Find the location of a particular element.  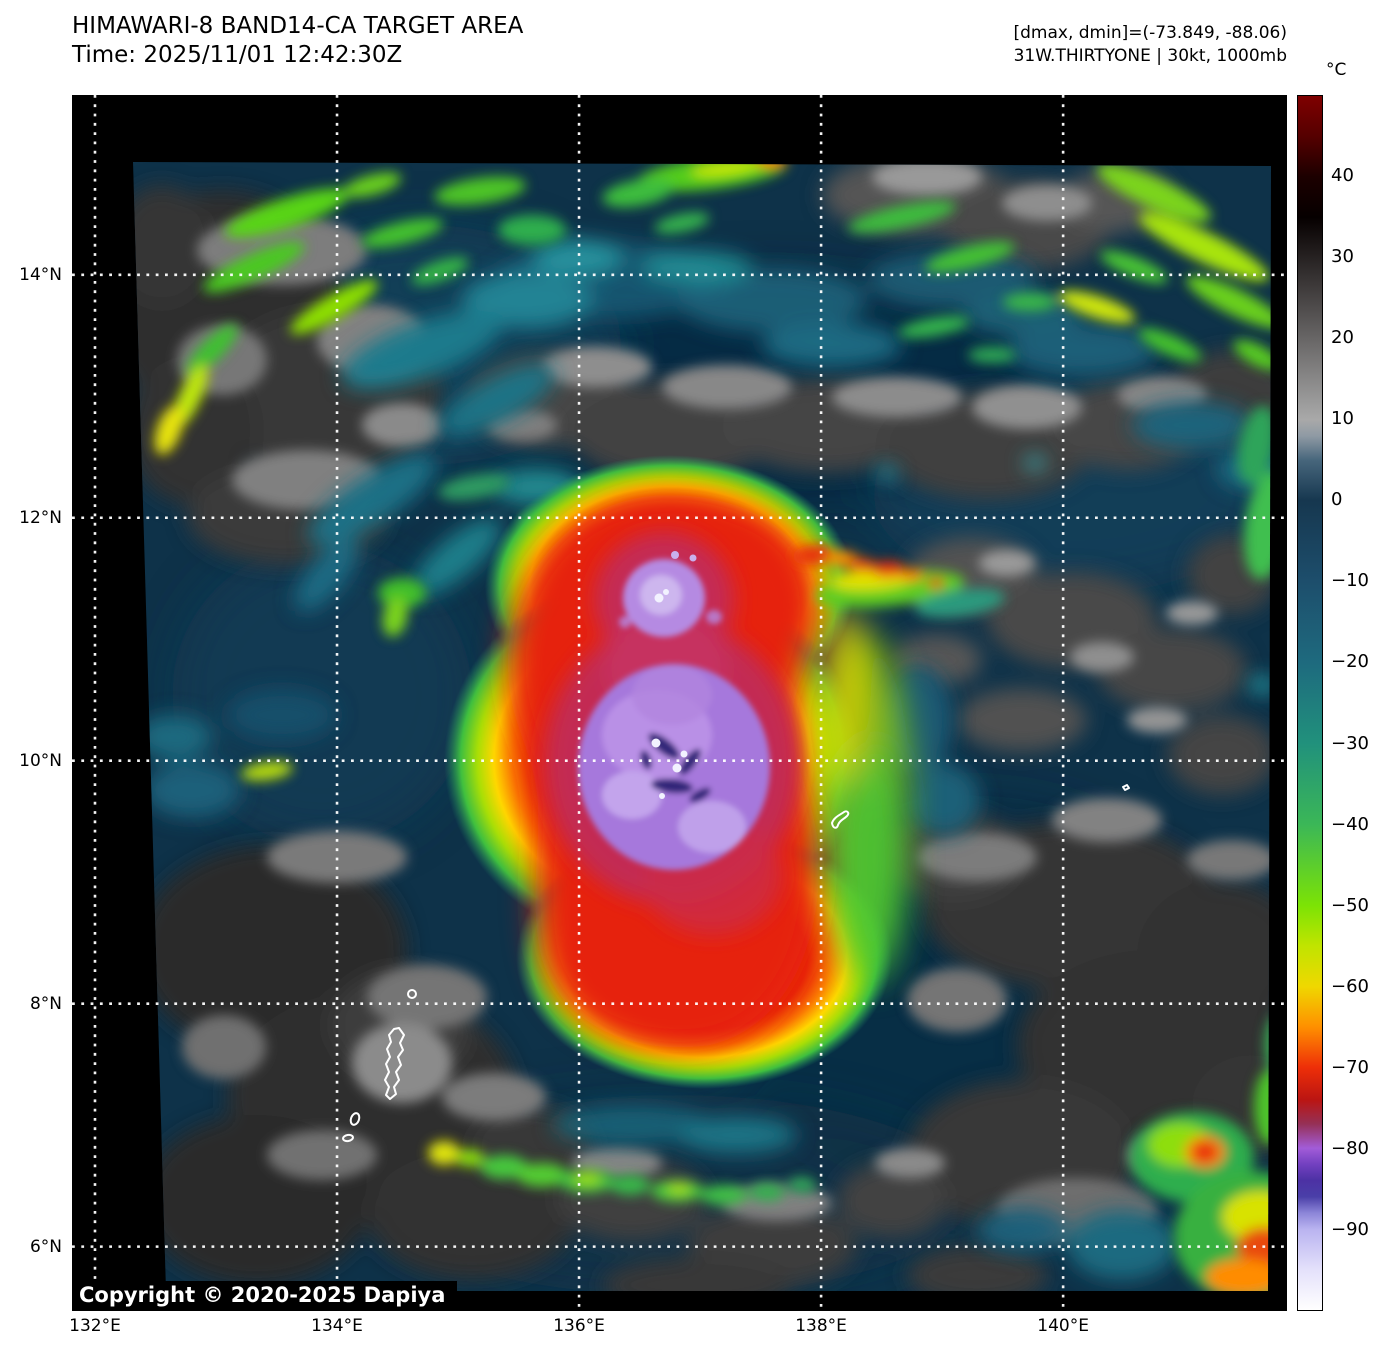

colorbar-tick-label: 20 is located at coordinates (1342, 338).